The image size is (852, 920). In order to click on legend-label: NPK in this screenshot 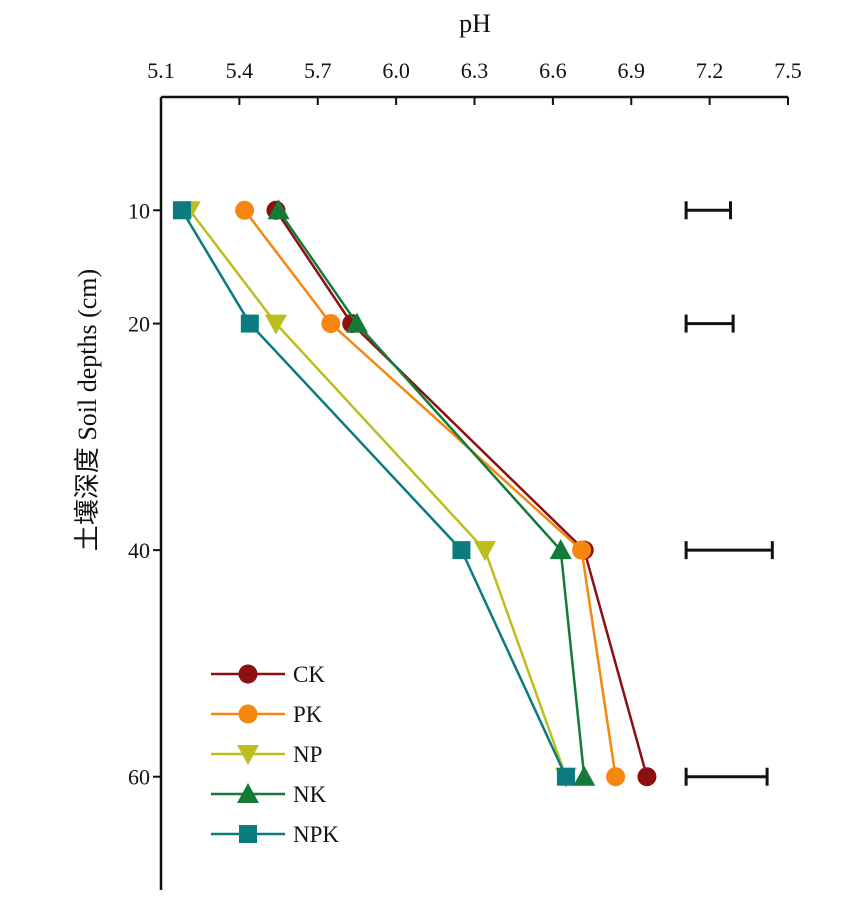, I will do `click(316, 834)`.